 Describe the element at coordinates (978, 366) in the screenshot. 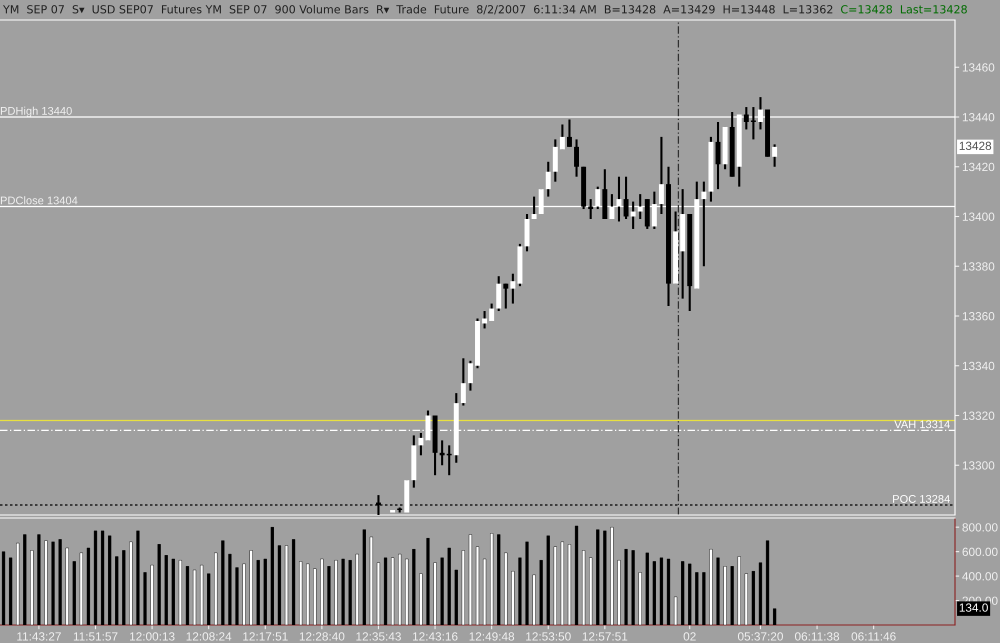

I see `y-tick-label: 13340` at that location.